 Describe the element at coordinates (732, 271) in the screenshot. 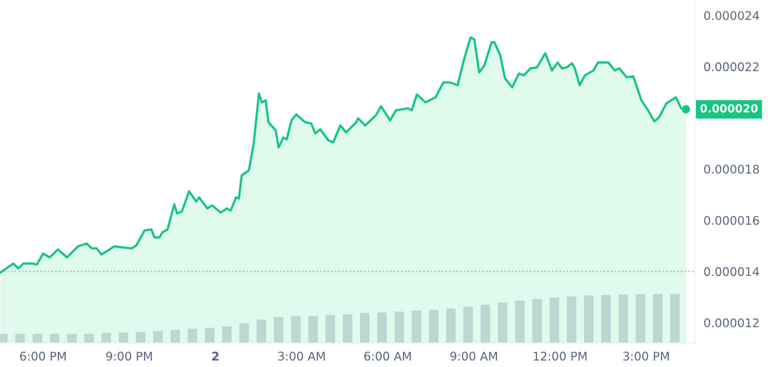

I see `y-tick-label: 0.000014` at that location.